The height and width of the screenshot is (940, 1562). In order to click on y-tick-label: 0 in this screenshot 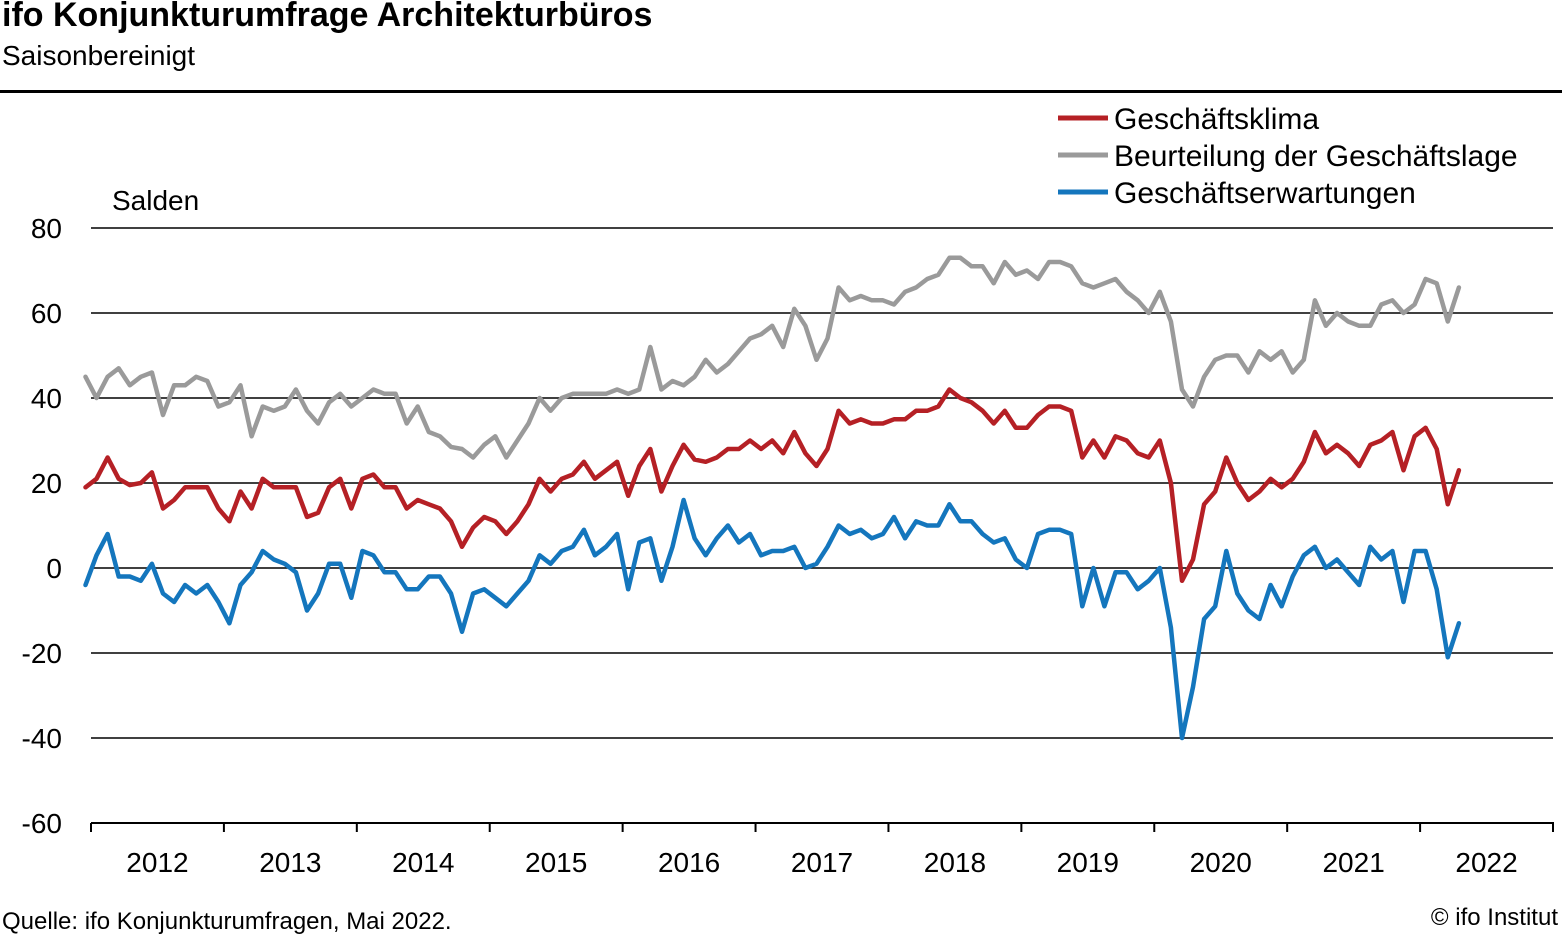, I will do `click(54, 568)`.